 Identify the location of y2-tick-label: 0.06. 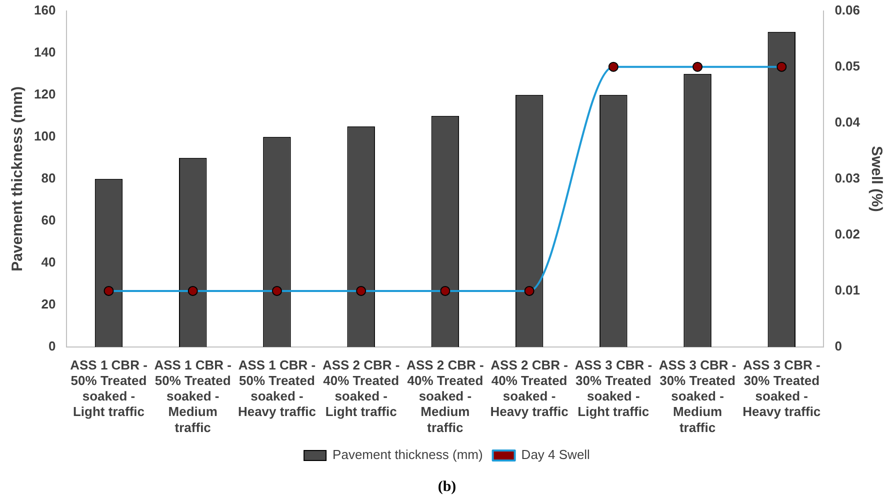
(847, 10).